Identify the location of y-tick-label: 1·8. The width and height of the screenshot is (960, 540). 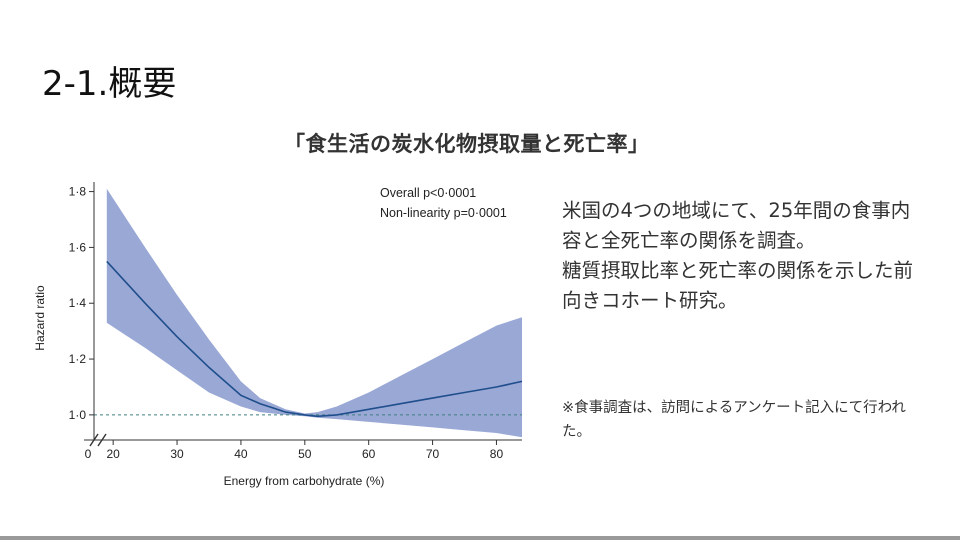
(78, 192).